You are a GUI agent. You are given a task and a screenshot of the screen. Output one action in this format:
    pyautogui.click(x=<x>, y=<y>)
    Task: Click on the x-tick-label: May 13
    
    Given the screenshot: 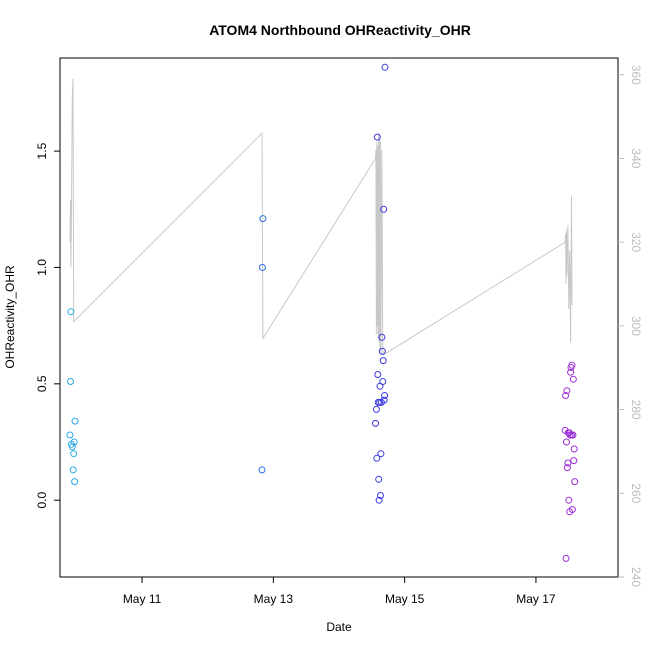 What is the action you would take?
    pyautogui.click(x=274, y=599)
    